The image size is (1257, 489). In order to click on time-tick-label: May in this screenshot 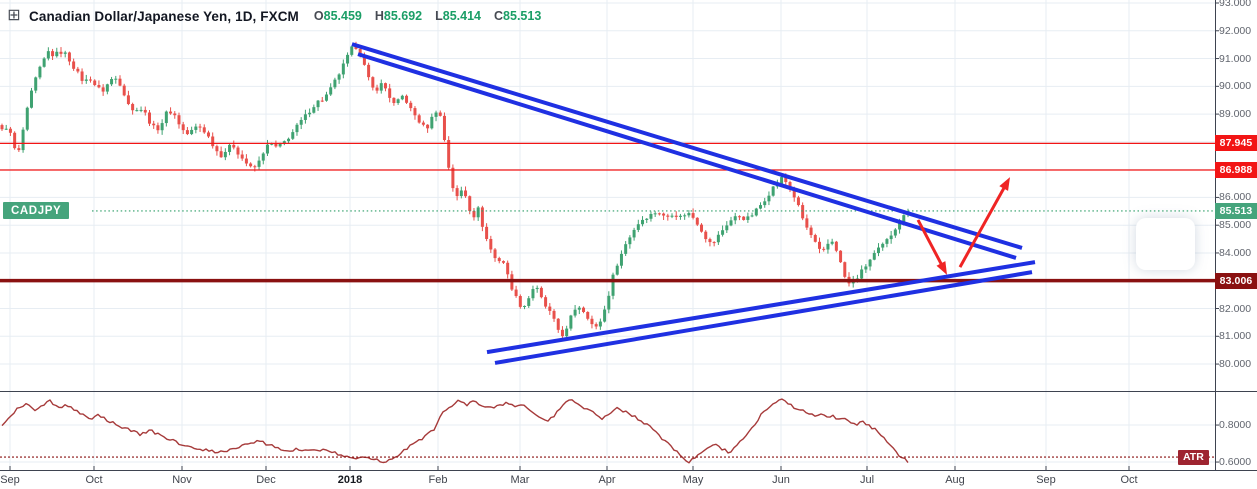, I will do `click(693, 480)`.